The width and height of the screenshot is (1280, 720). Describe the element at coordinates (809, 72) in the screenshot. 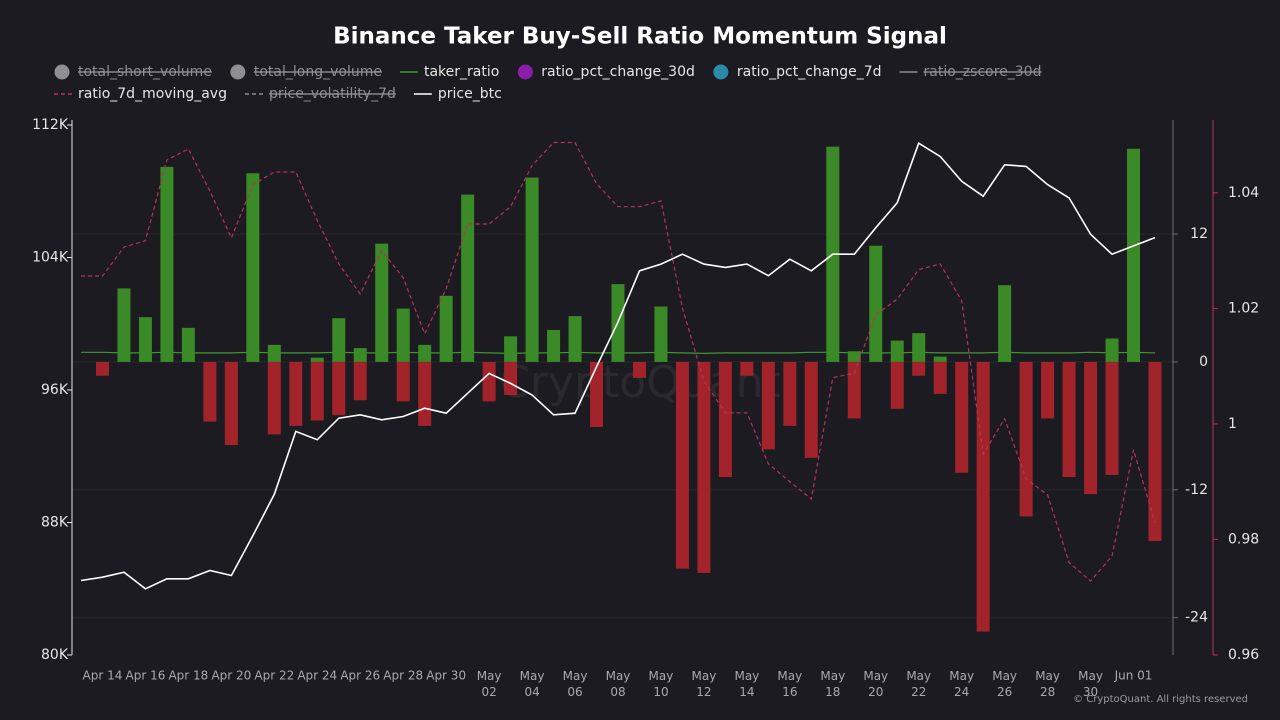

I see `legend-label: ratio_pct_change_7d` at that location.